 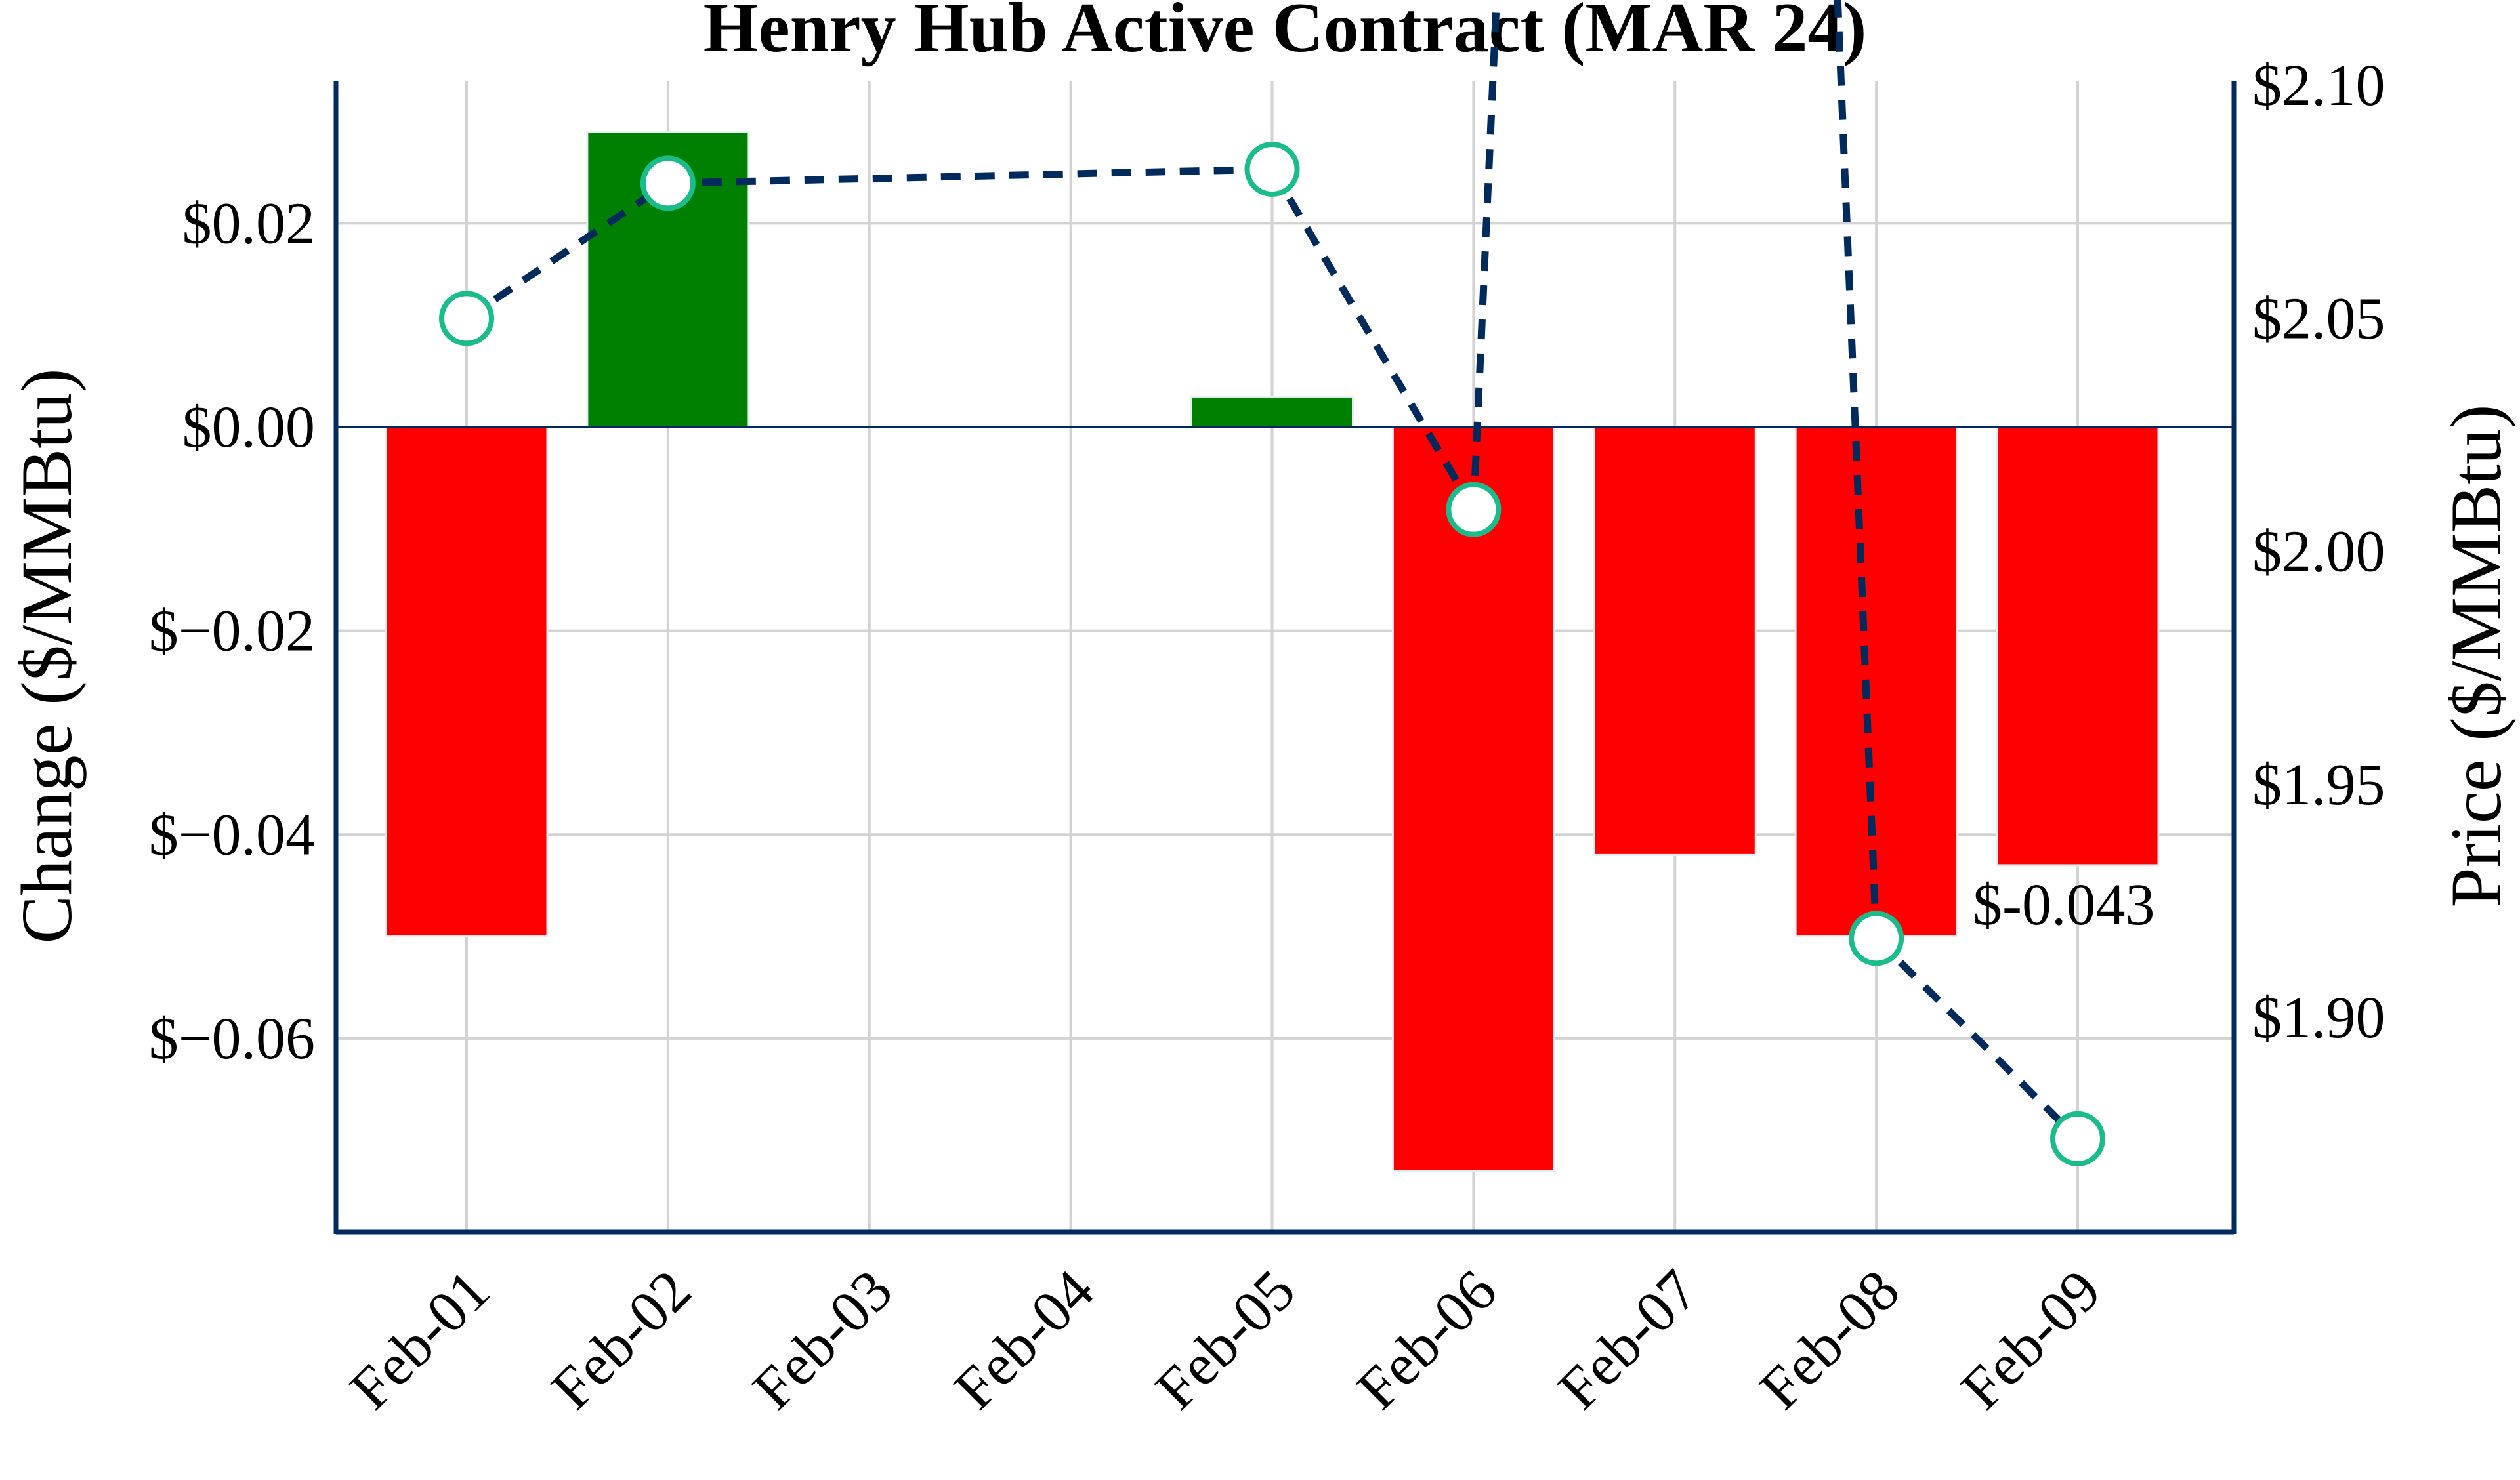 What do you see at coordinates (1628, 1340) in the screenshot?
I see `x-tick-label: Feb-07` at bounding box center [1628, 1340].